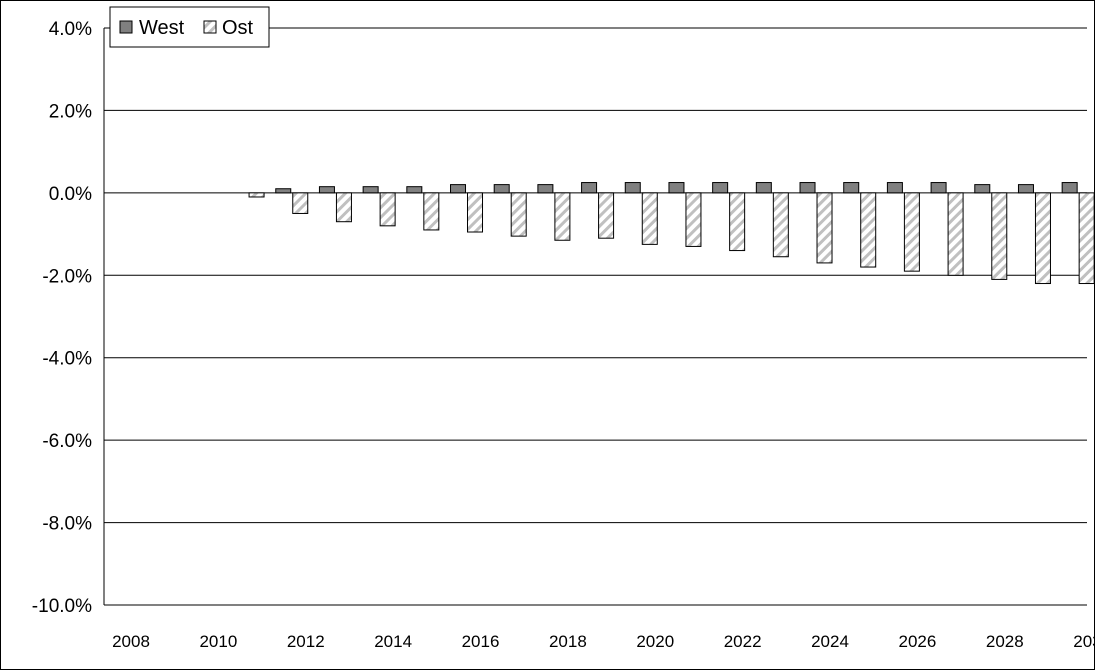 This screenshot has height=670, width=1095. I want to click on x-tick-label: 2008, so click(131, 641).